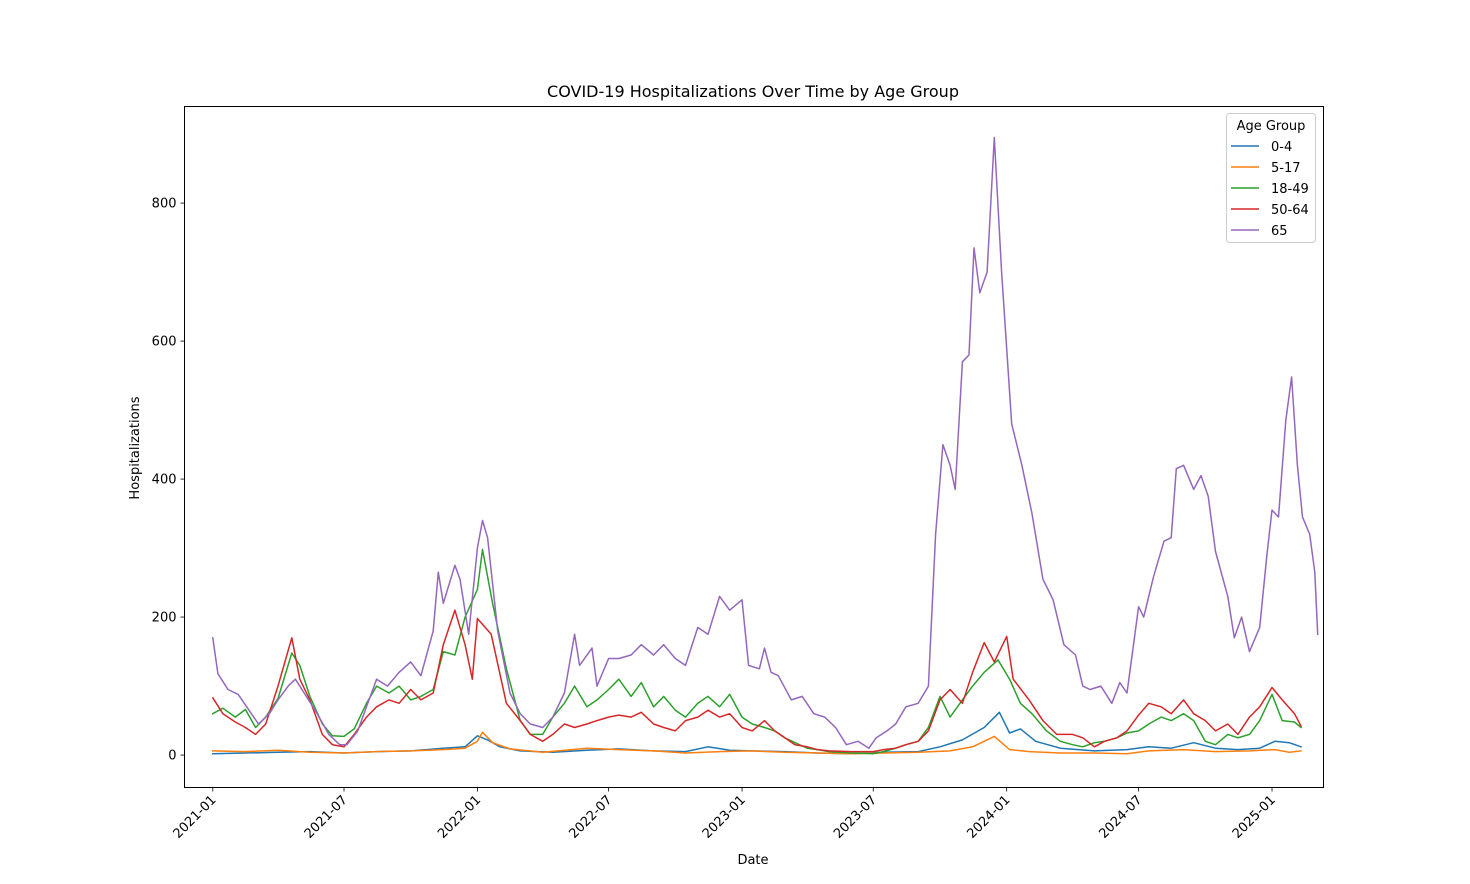 The height and width of the screenshot is (884, 1470). What do you see at coordinates (752, 860) in the screenshot?
I see `x-axis-title: Date` at bounding box center [752, 860].